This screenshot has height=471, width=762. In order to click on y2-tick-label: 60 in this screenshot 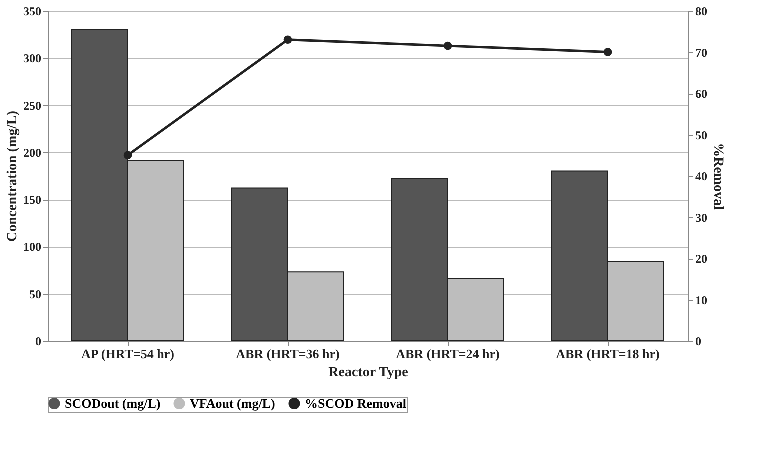, I will do `click(702, 94)`.